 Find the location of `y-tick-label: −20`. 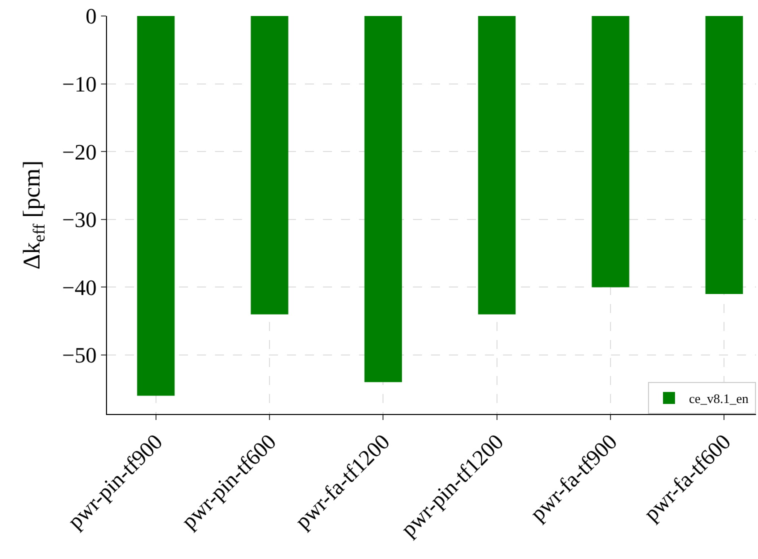

y-tick-label: −20 is located at coordinates (79, 151).